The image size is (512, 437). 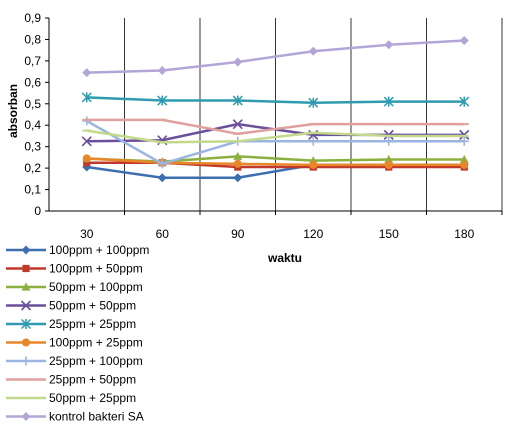 I want to click on y-tick-label: 0,7, so click(x=32, y=61).